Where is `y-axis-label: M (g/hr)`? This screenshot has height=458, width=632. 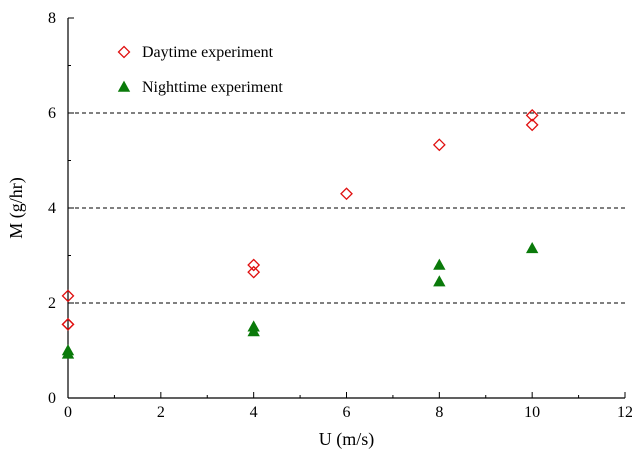
y-axis-label: M (g/hr) is located at coordinates (16, 208).